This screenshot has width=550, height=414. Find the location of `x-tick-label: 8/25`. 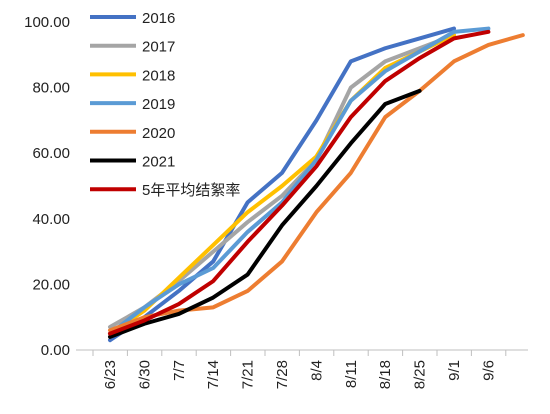

x-tick-label: 8/25 is located at coordinates (420, 374).